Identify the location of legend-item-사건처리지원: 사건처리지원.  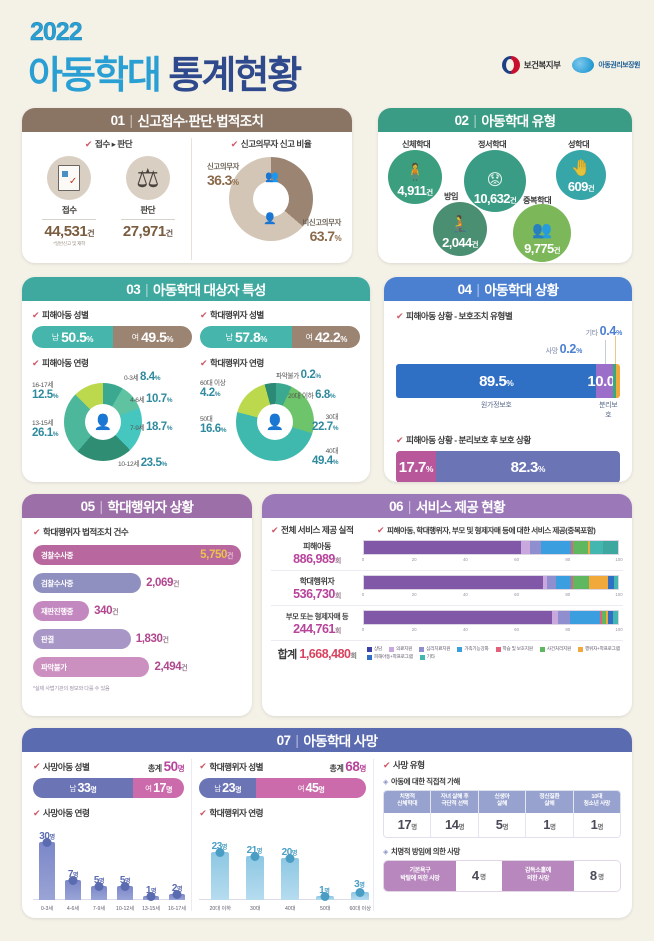
(555, 649).